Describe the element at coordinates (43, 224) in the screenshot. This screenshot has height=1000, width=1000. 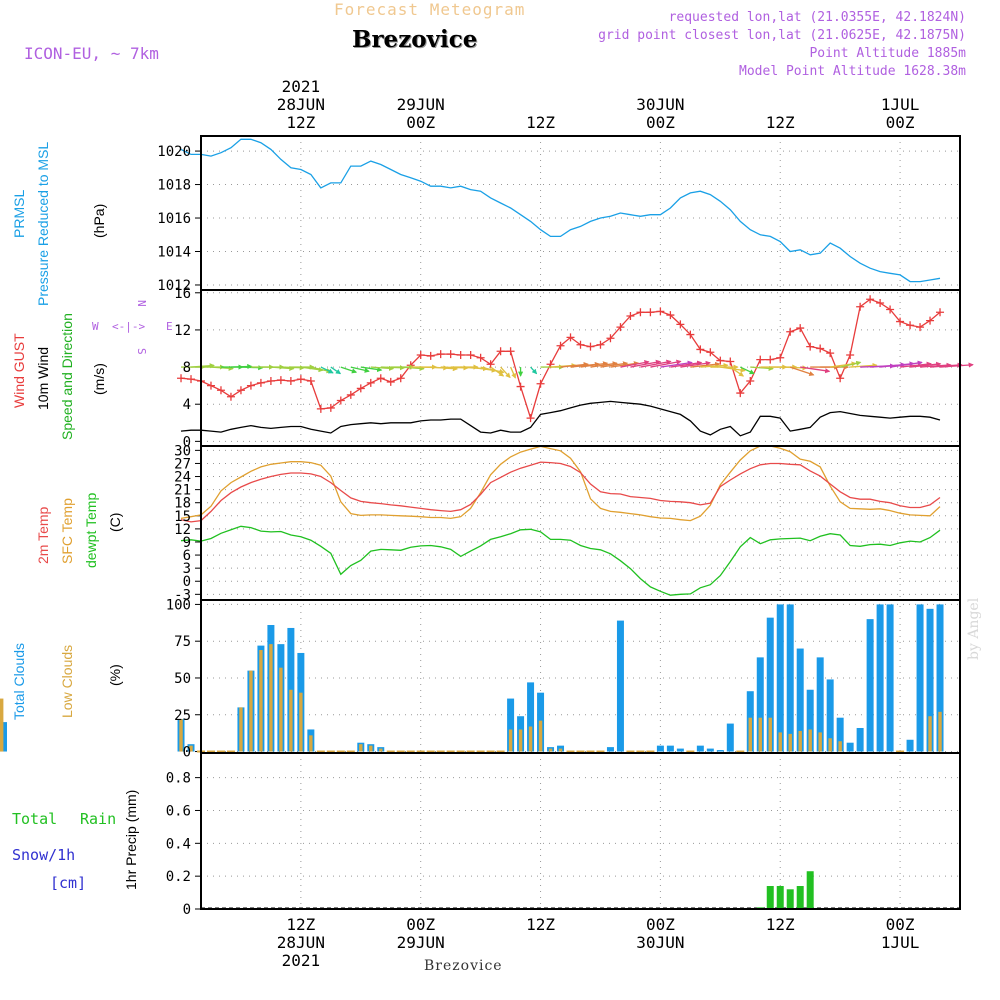
I see `pressure-msl-label: Pressure Reduced to MSL` at that location.